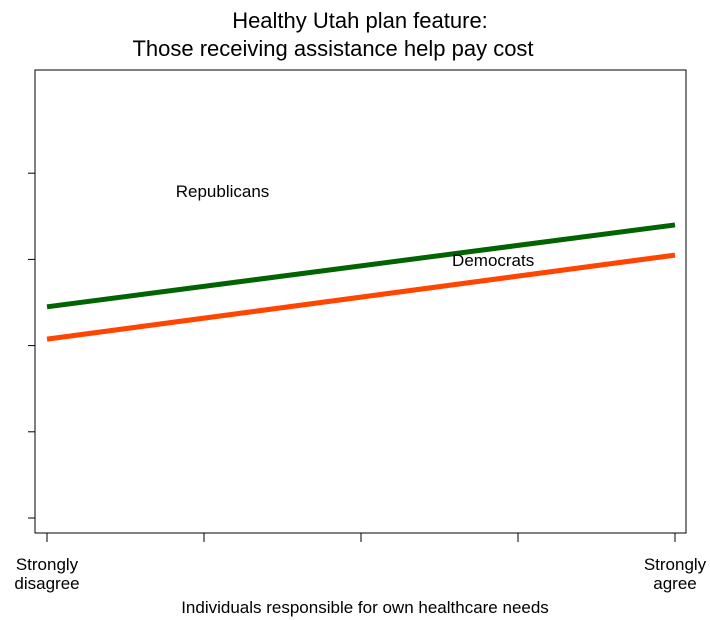 The image size is (710, 620). What do you see at coordinates (360, 20) in the screenshot?
I see `chart-title-line-1: Healthy Utah plan feature:` at bounding box center [360, 20].